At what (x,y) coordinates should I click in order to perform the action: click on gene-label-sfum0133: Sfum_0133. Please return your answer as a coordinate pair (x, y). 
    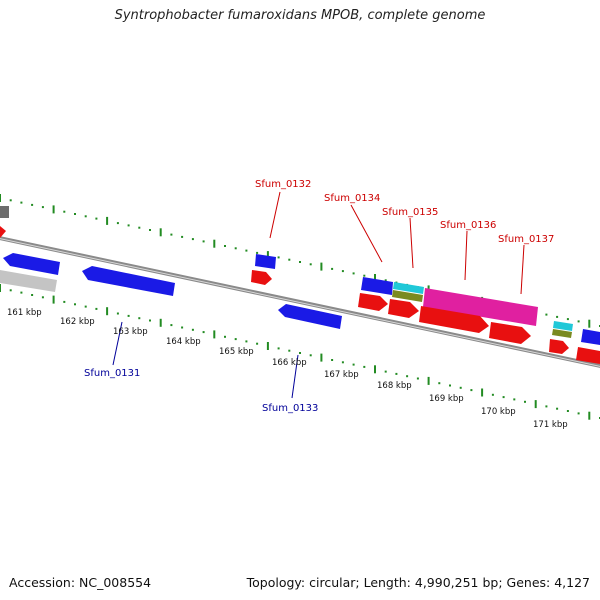
    Looking at the image, I should click on (290, 408).